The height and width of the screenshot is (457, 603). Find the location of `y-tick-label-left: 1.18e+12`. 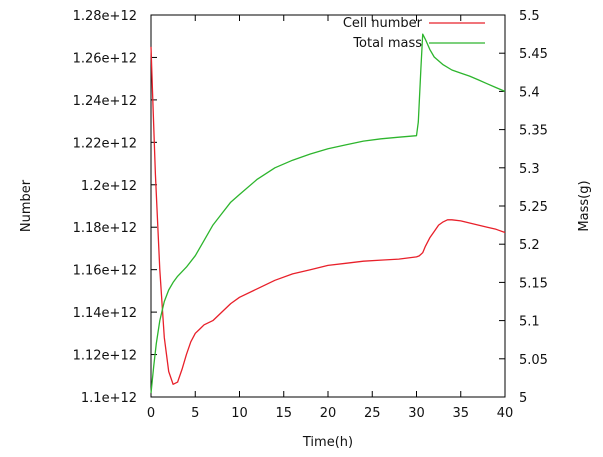

y-tick-label-left: 1.18e+12 is located at coordinates (105, 228).